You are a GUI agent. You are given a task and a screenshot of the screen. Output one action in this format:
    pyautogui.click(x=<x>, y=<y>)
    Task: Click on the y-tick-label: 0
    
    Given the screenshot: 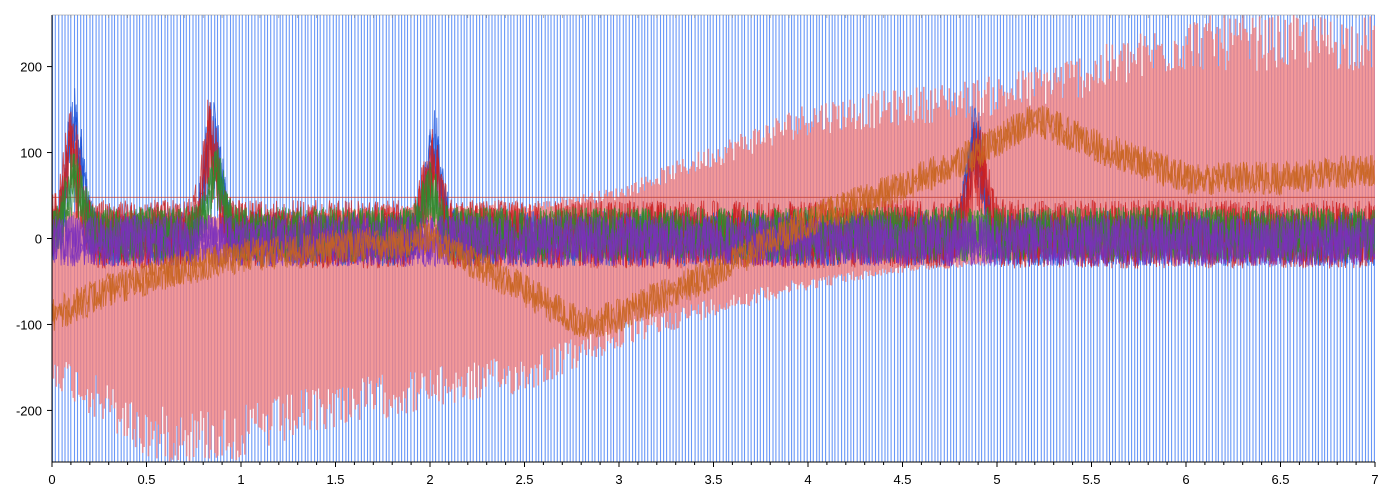 What is the action you would take?
    pyautogui.click(x=38, y=239)
    